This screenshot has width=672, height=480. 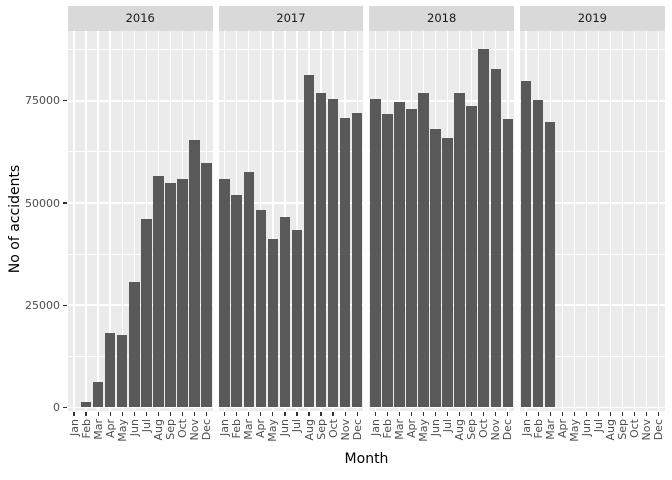 I want to click on bar-2017-Nov, so click(x=345, y=263).